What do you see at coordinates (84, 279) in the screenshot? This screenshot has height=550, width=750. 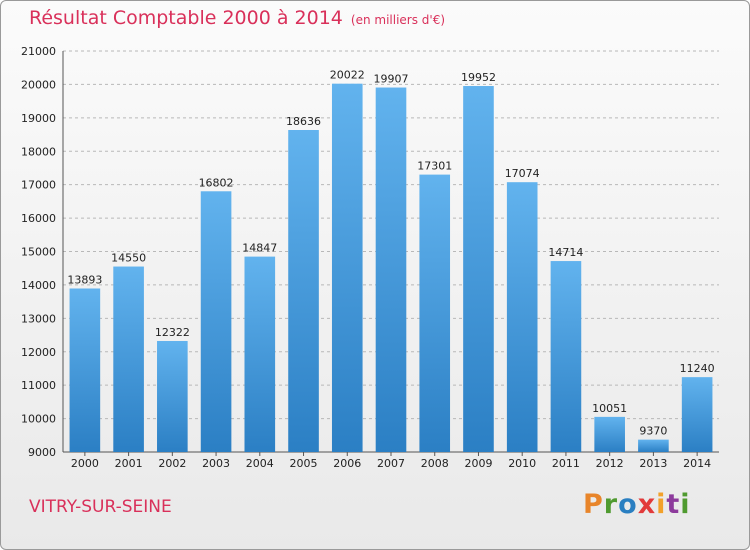 I see `data-label: 13893` at bounding box center [84, 279].